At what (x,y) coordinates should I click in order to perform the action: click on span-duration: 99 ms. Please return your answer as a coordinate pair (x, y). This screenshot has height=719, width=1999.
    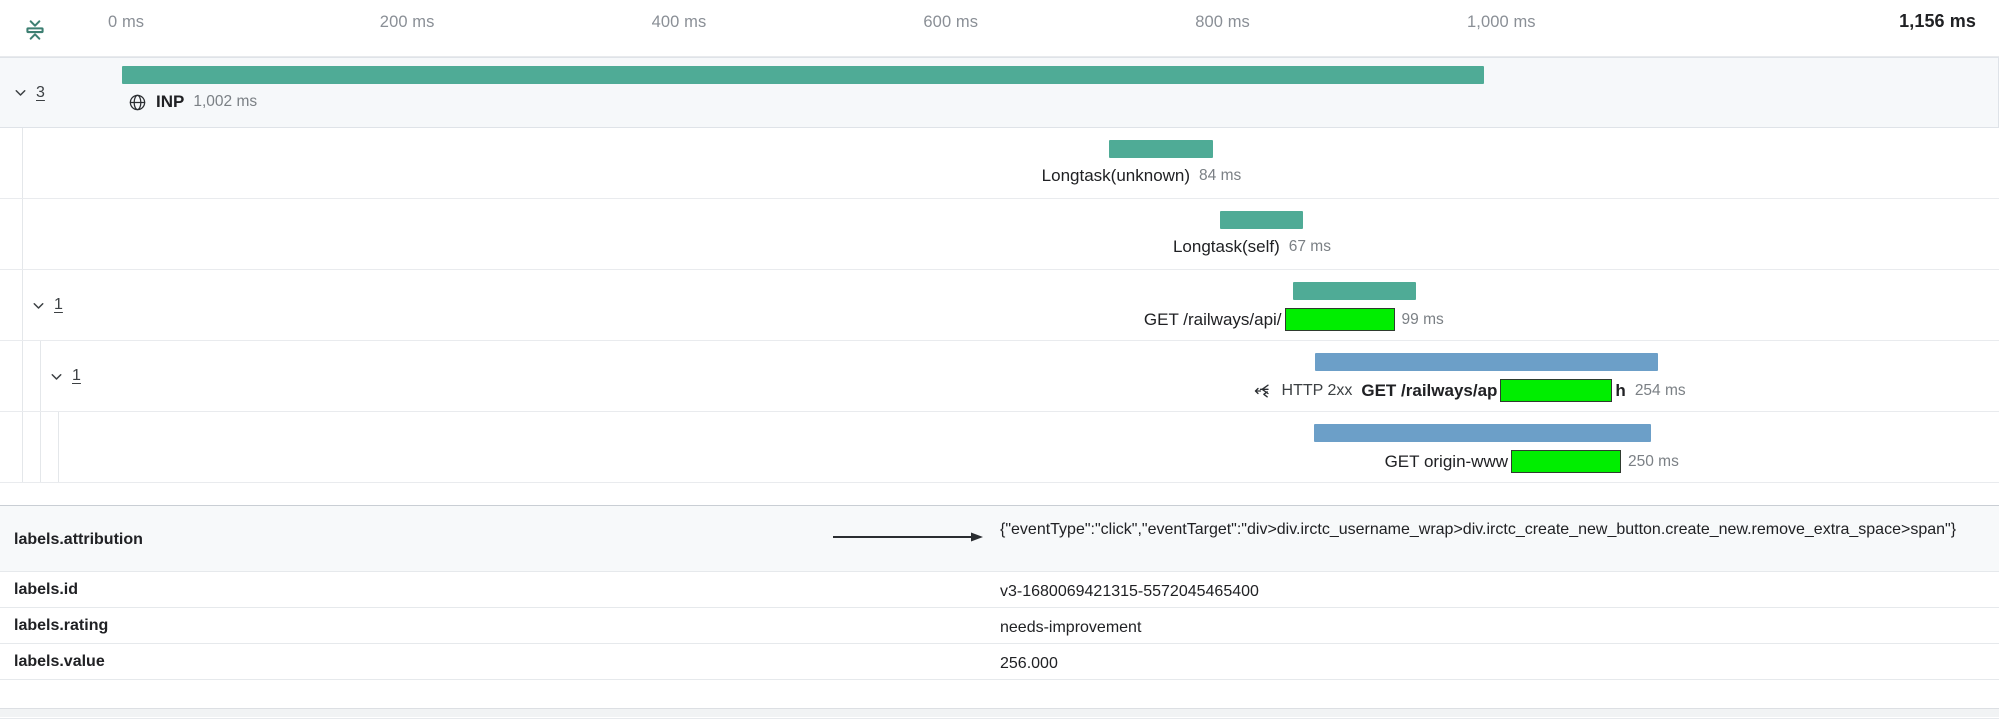
    Looking at the image, I should click on (1422, 319).